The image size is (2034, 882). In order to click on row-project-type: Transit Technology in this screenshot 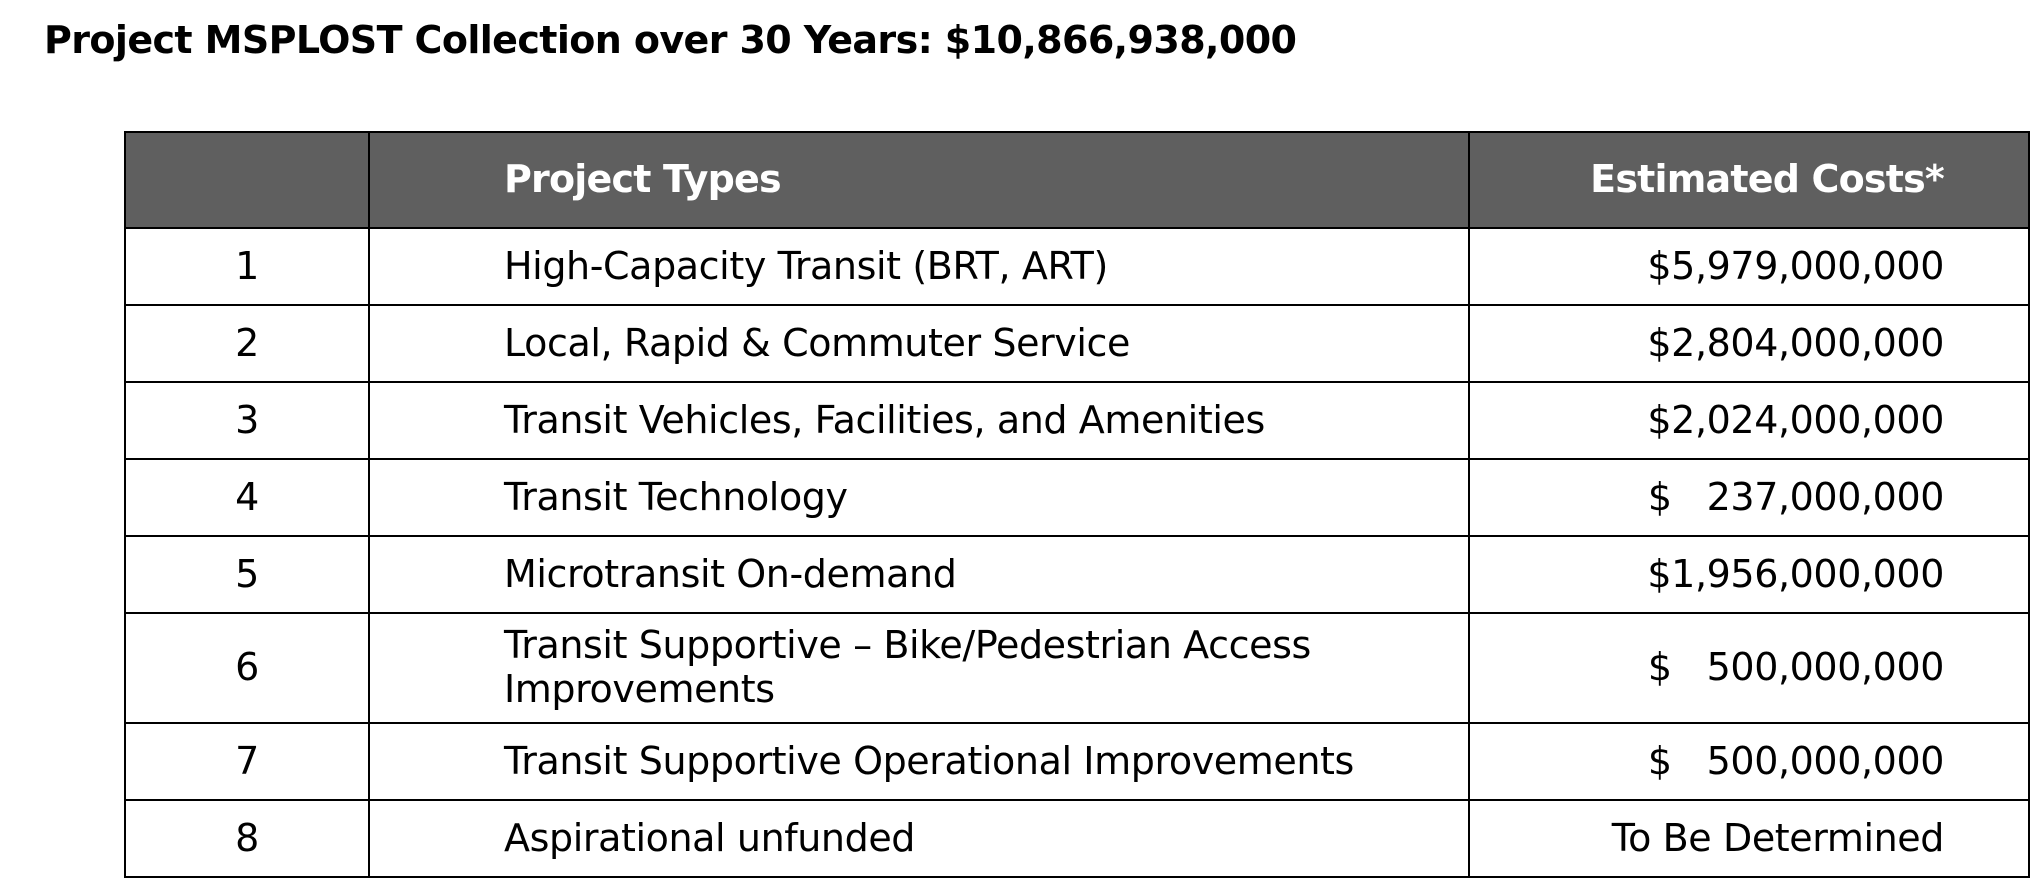, I will do `click(919, 497)`.